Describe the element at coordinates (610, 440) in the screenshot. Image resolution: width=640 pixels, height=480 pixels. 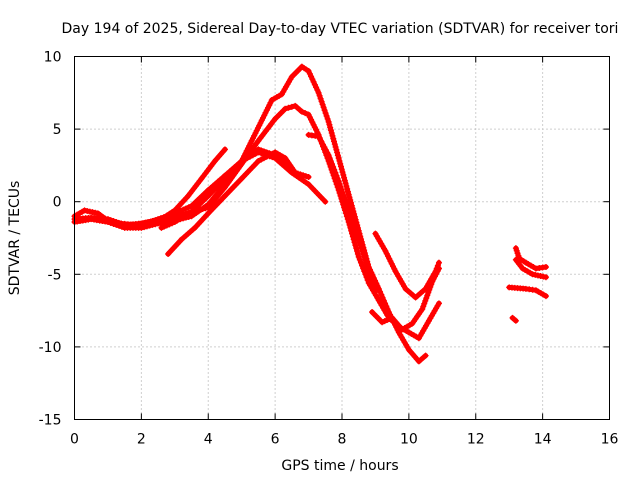
I see `x-tick-label: 16` at that location.